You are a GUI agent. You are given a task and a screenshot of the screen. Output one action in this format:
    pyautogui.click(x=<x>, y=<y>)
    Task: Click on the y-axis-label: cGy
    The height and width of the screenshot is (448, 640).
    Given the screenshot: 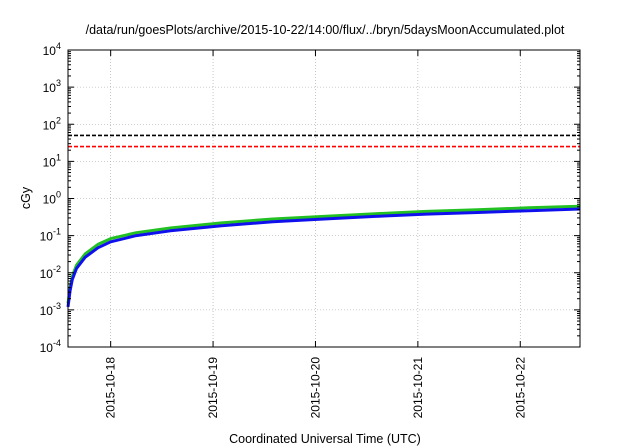 What is the action you would take?
    pyautogui.click(x=26, y=197)
    